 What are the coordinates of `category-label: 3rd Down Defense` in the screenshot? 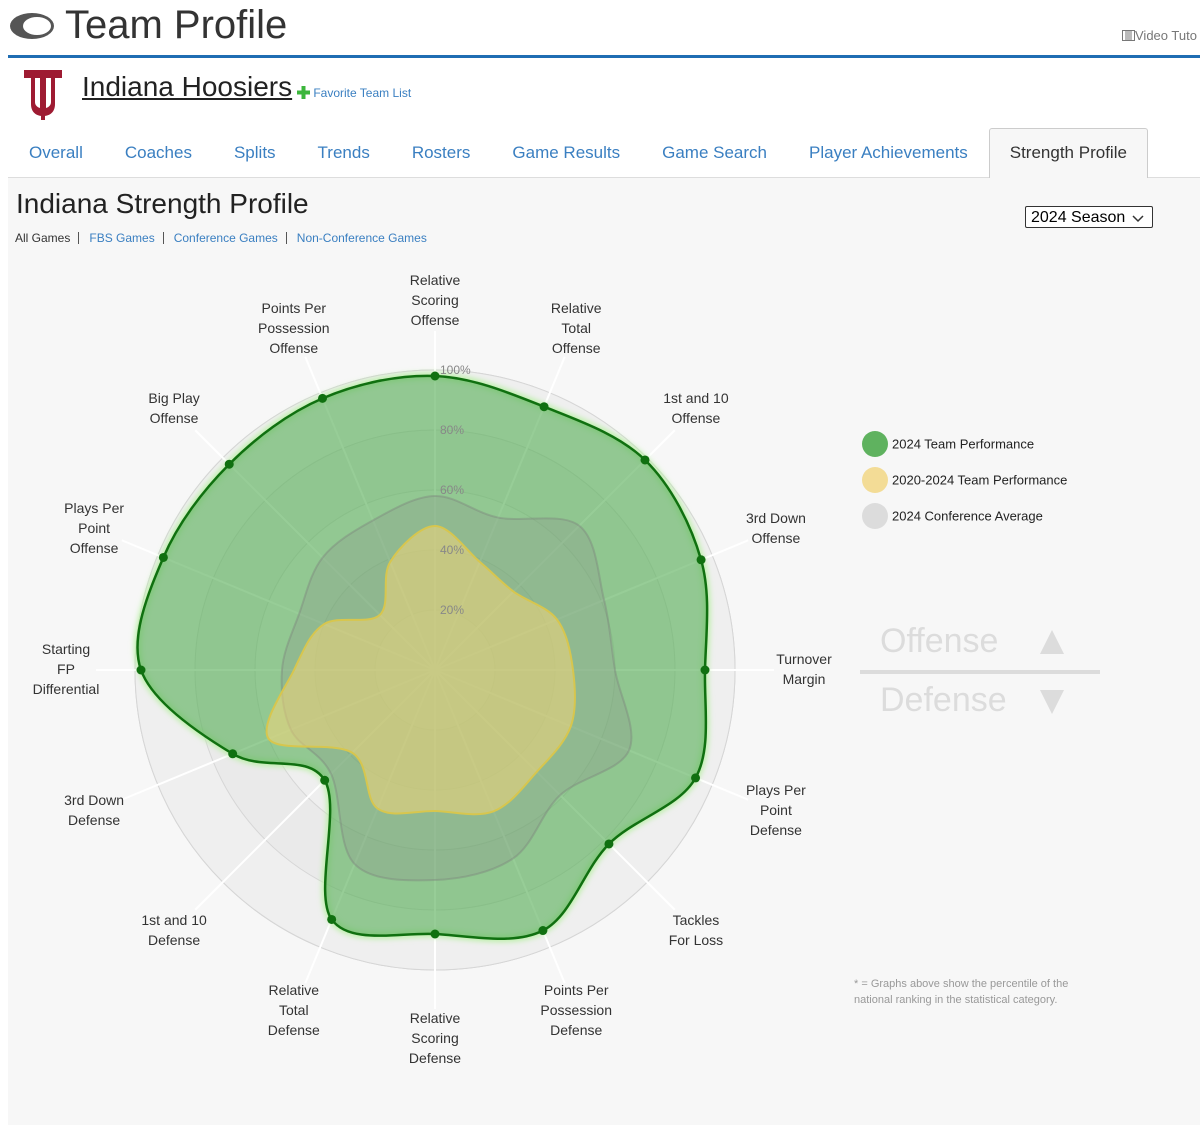 It's located at (94, 810).